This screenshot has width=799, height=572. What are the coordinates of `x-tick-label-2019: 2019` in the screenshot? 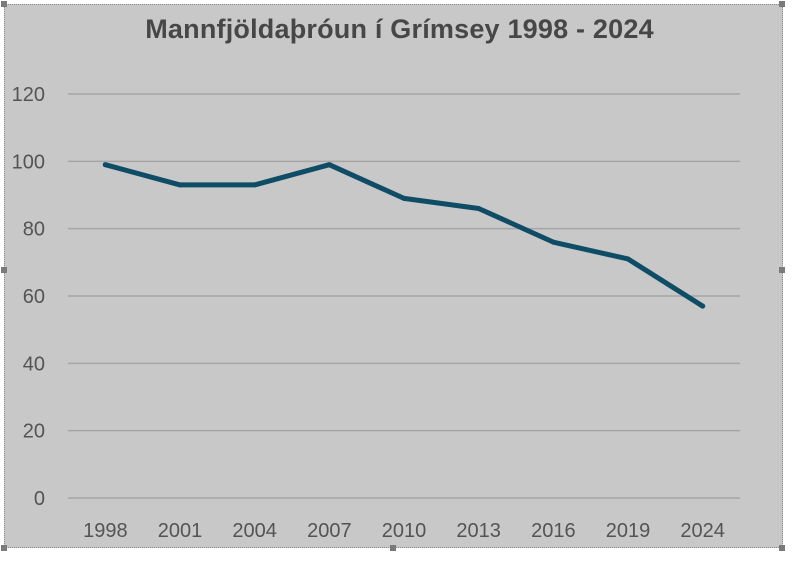 It's located at (628, 531).